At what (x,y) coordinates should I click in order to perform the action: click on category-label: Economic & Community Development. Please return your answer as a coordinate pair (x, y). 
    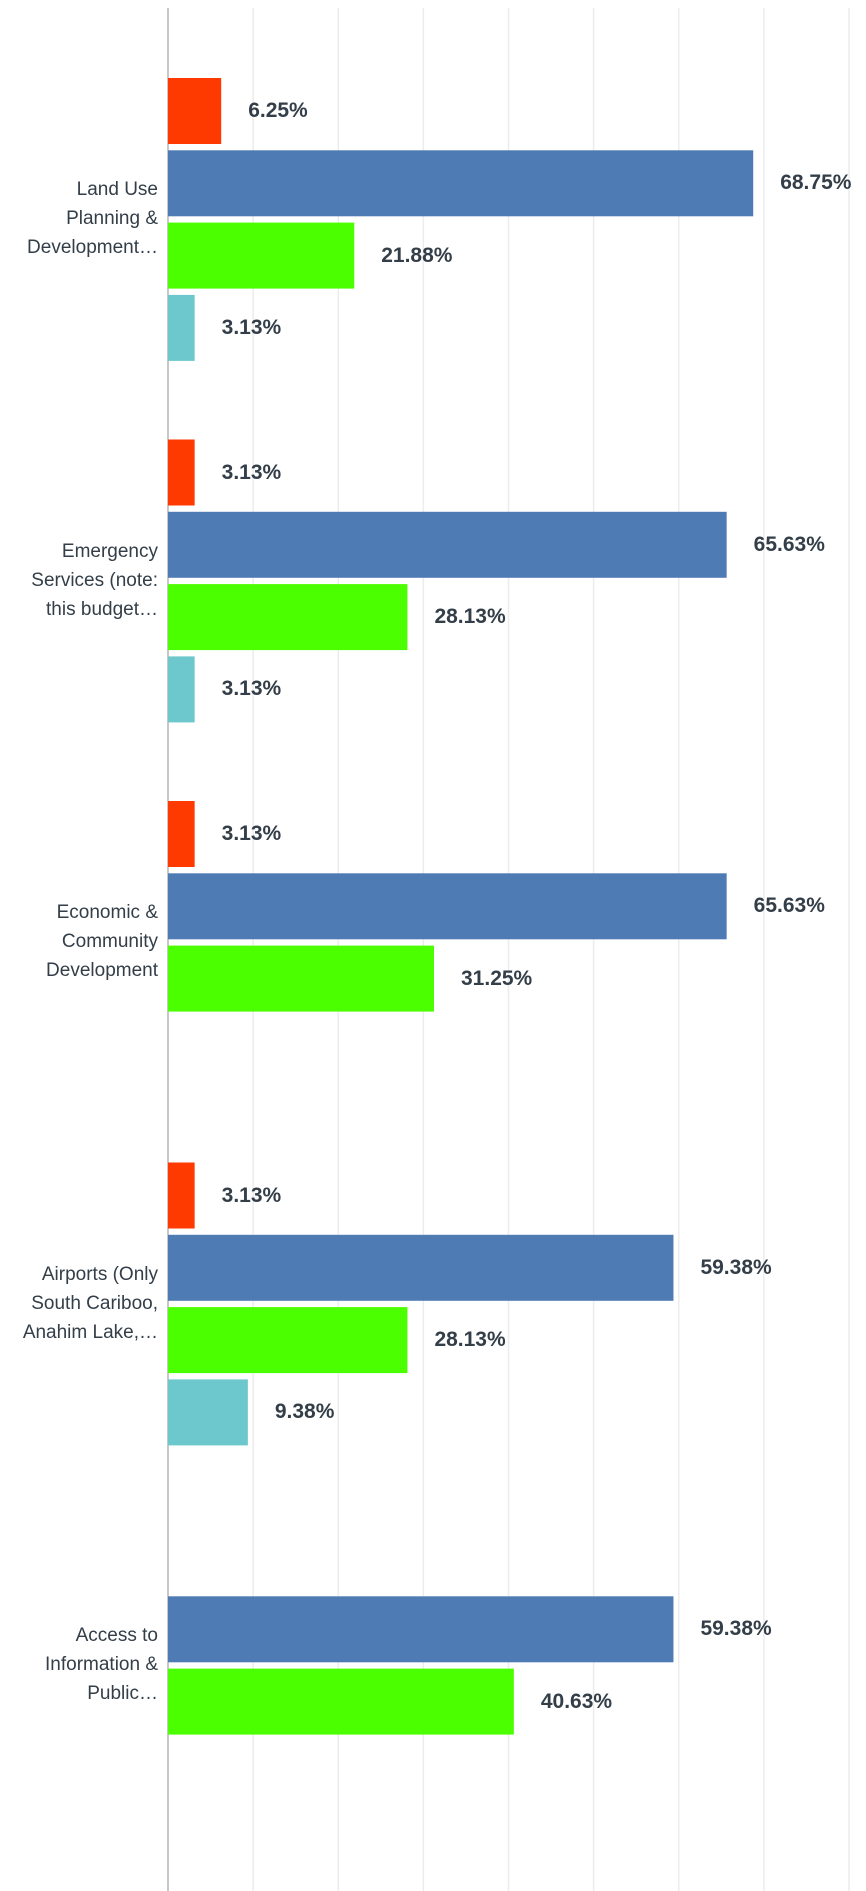
    Looking at the image, I should click on (102, 942).